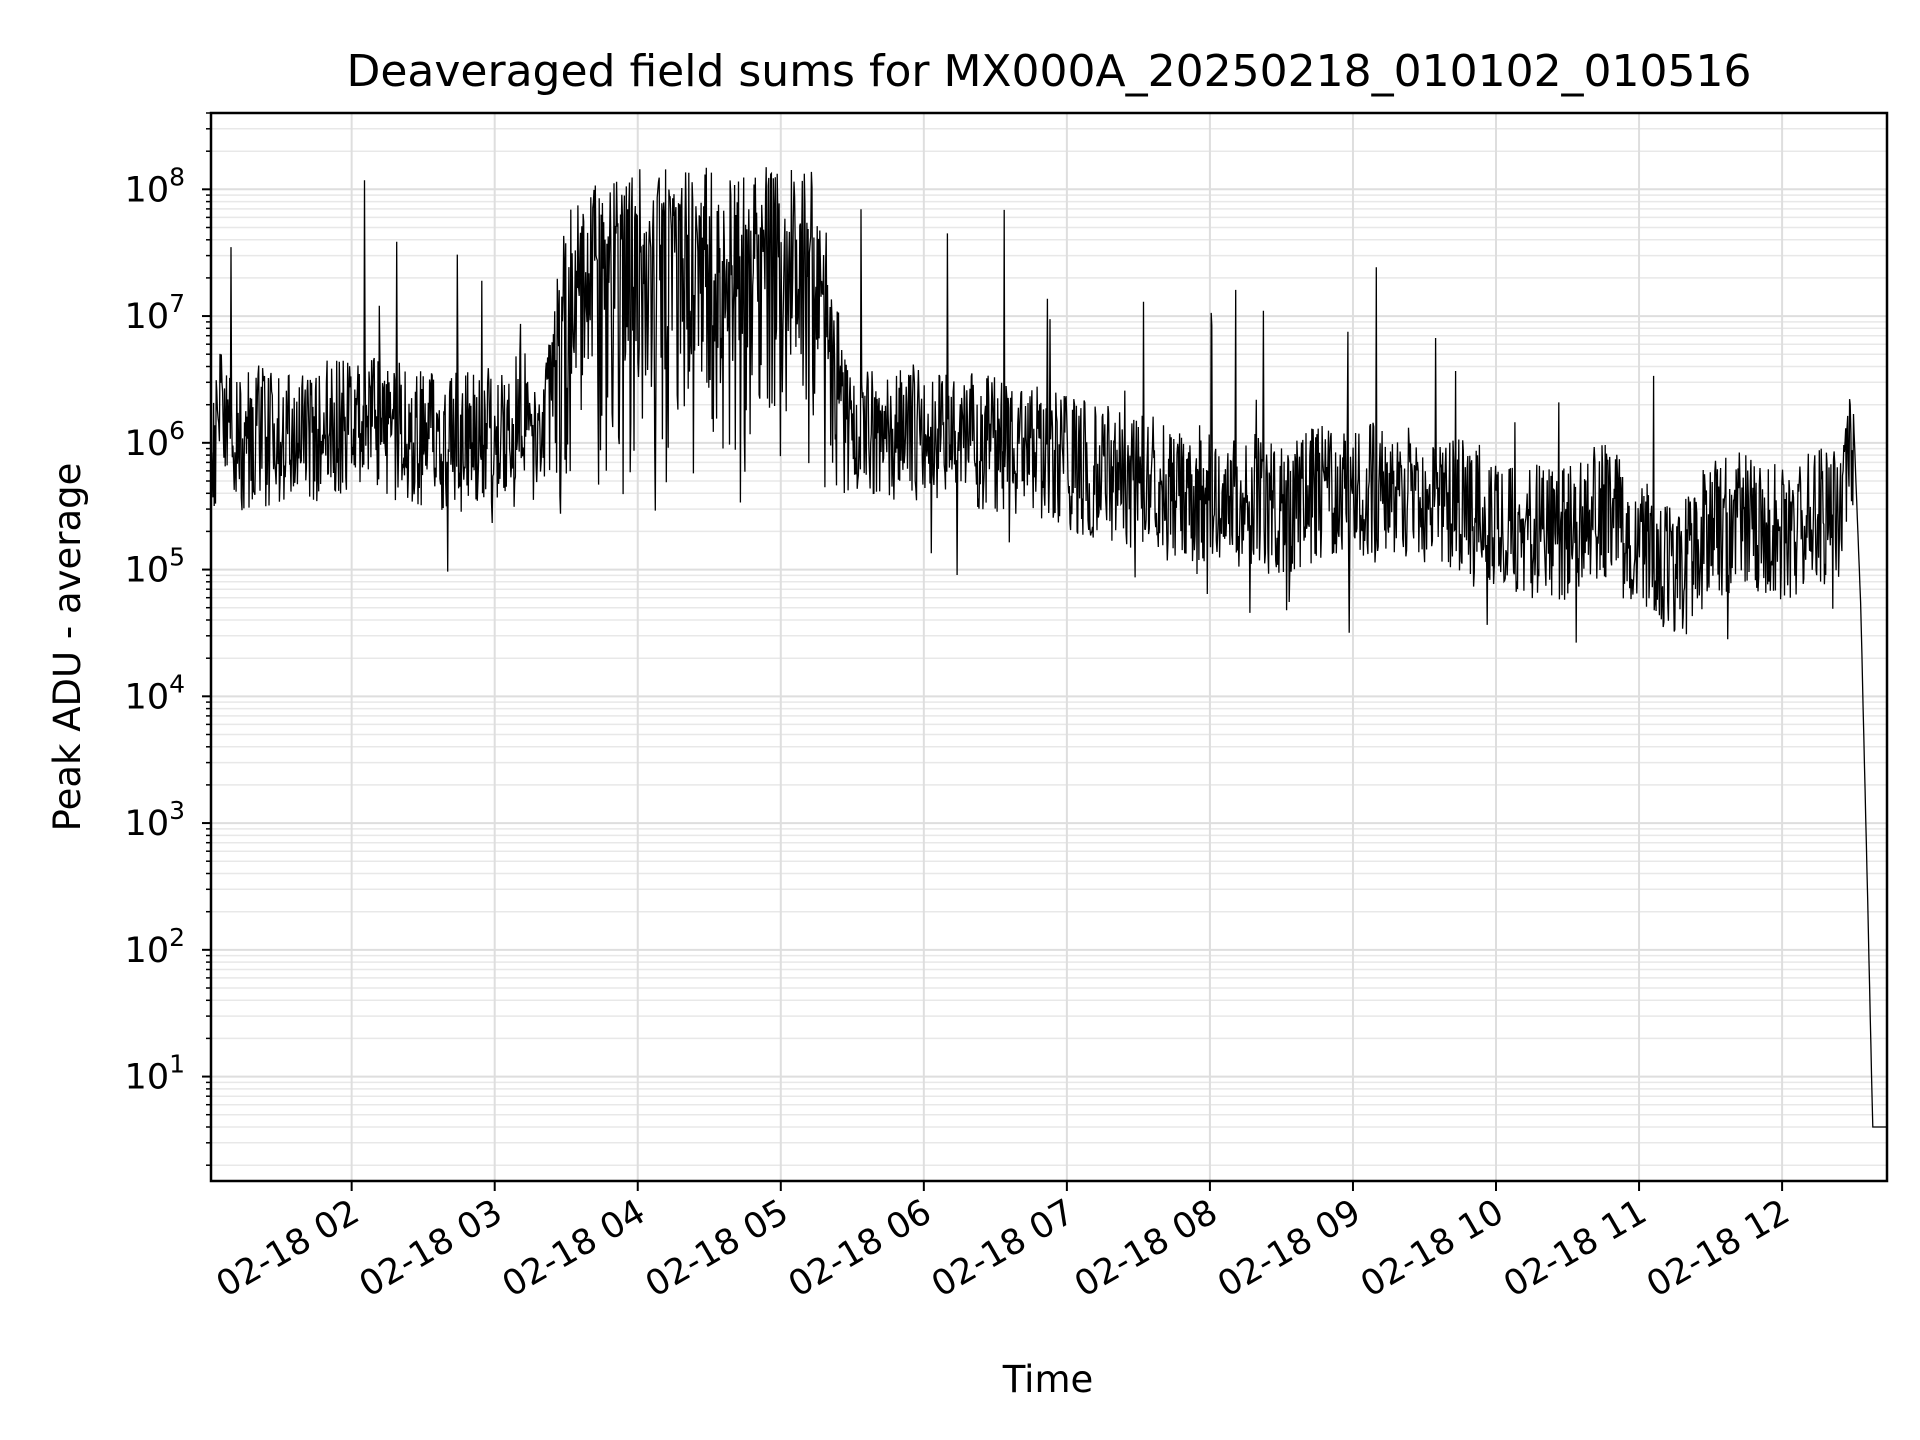 This screenshot has height=1440, width=1920. What do you see at coordinates (67, 647) in the screenshot?
I see `y-axis-label: Peak ADU - average` at bounding box center [67, 647].